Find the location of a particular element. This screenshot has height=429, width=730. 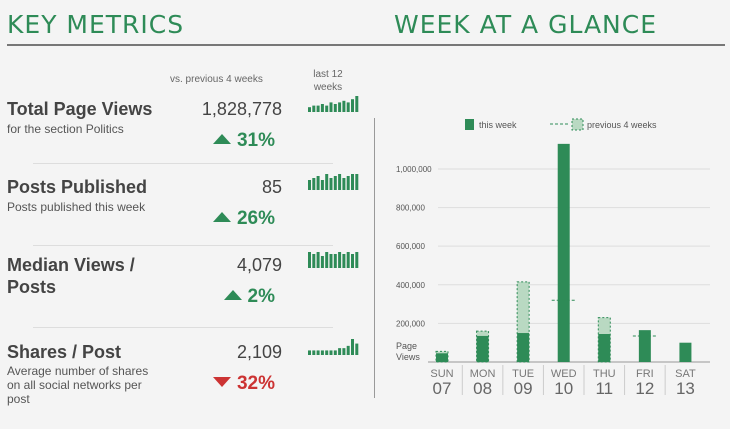

x-date-label: 11 is located at coordinates (604, 388).